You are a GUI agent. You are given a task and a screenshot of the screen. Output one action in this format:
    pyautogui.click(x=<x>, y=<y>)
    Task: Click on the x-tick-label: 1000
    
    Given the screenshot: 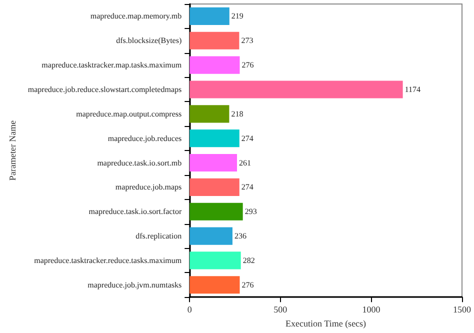 What is the action you would take?
    pyautogui.click(x=371, y=309)
    